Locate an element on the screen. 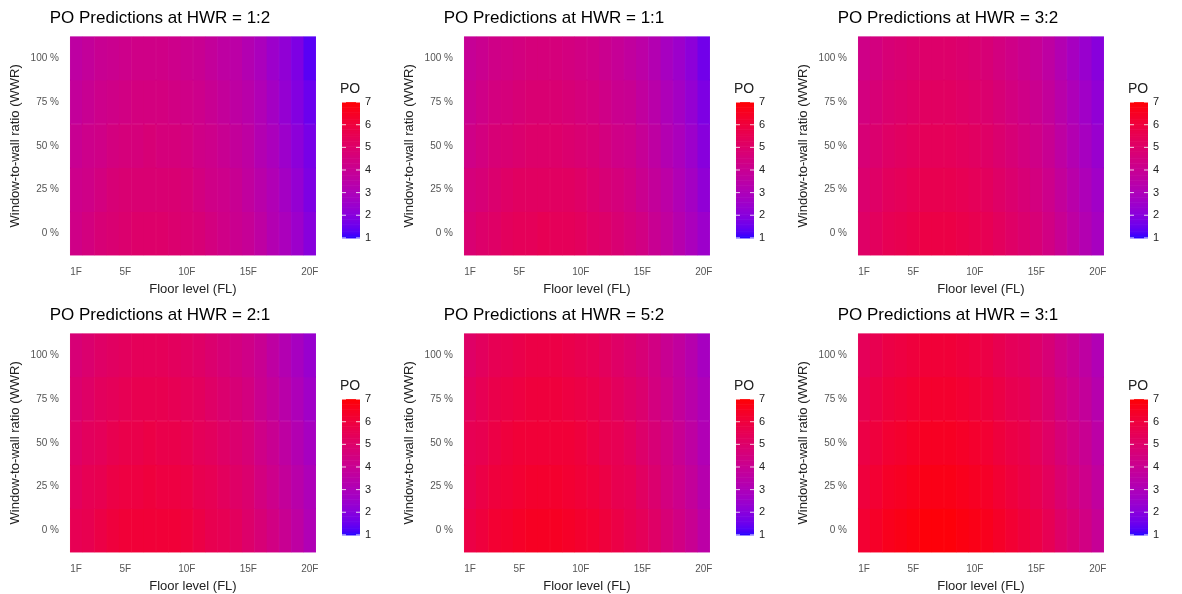  chart-title: PO Predictions at HWR = 1:1 is located at coordinates (554, 17).